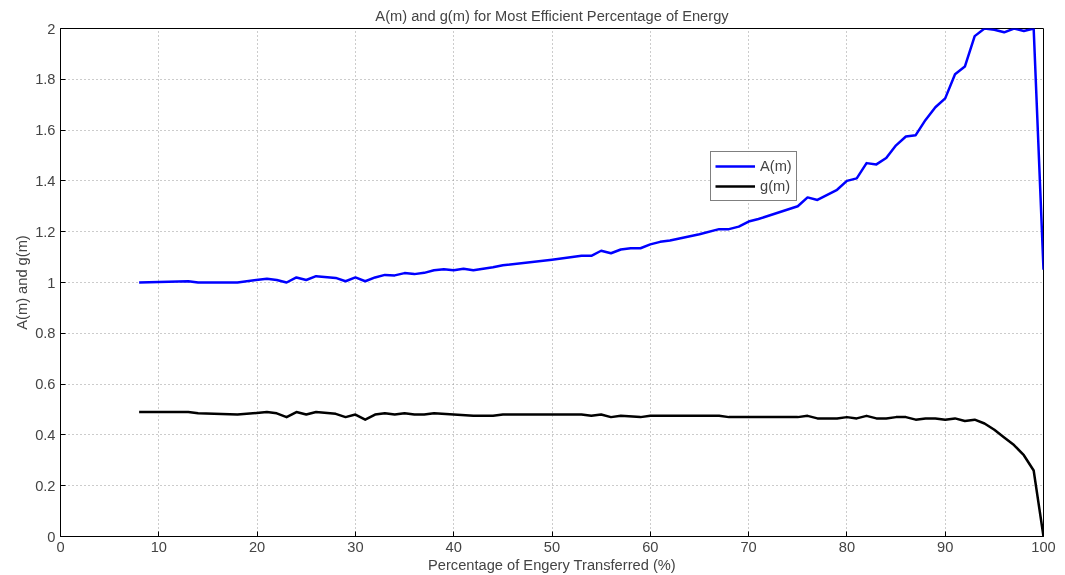 This screenshot has height=575, width=1065. What do you see at coordinates (552, 564) in the screenshot?
I see `x-axis-title: Percentage of Engery Transferred (%)` at bounding box center [552, 564].